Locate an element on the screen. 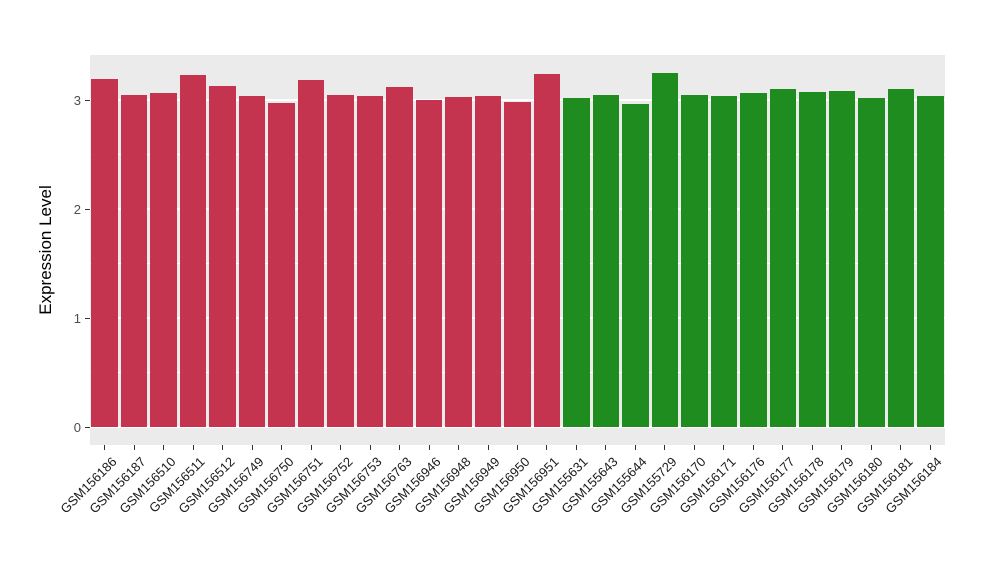 Image resolution: width=1000 pixels, height=580 pixels. bar-GSM155631 is located at coordinates (576, 262).